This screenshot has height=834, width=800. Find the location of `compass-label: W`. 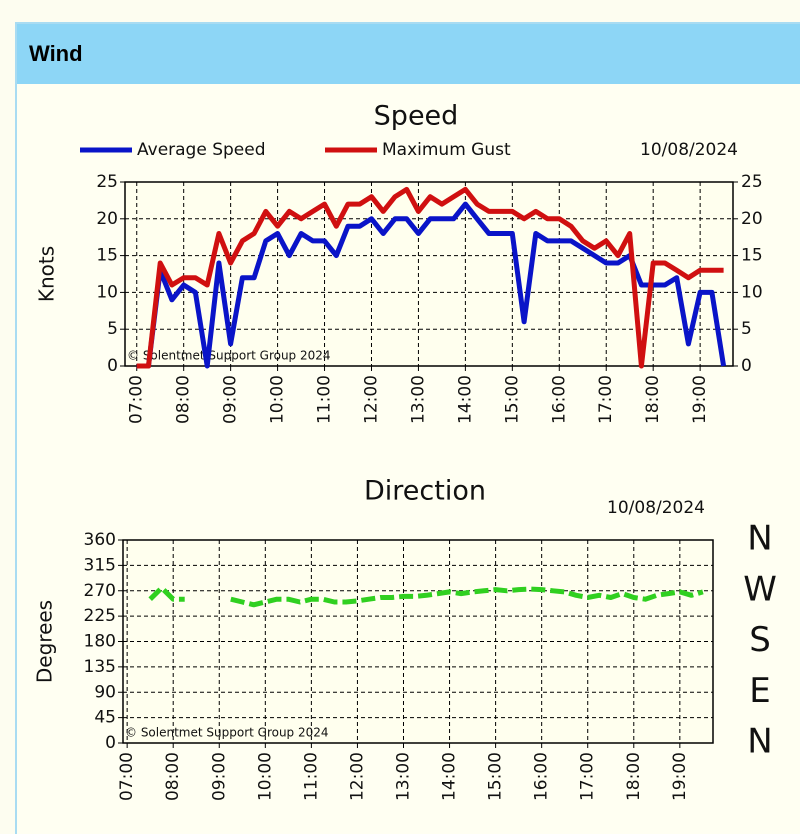

compass-label: W is located at coordinates (760, 589).